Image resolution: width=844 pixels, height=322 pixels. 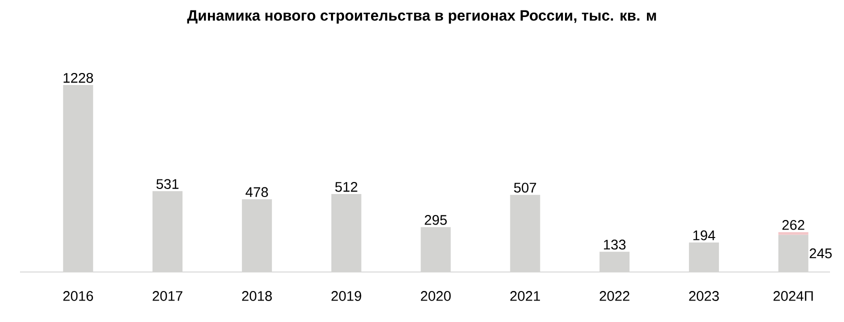 I want to click on total-label: 262, so click(x=793, y=225).